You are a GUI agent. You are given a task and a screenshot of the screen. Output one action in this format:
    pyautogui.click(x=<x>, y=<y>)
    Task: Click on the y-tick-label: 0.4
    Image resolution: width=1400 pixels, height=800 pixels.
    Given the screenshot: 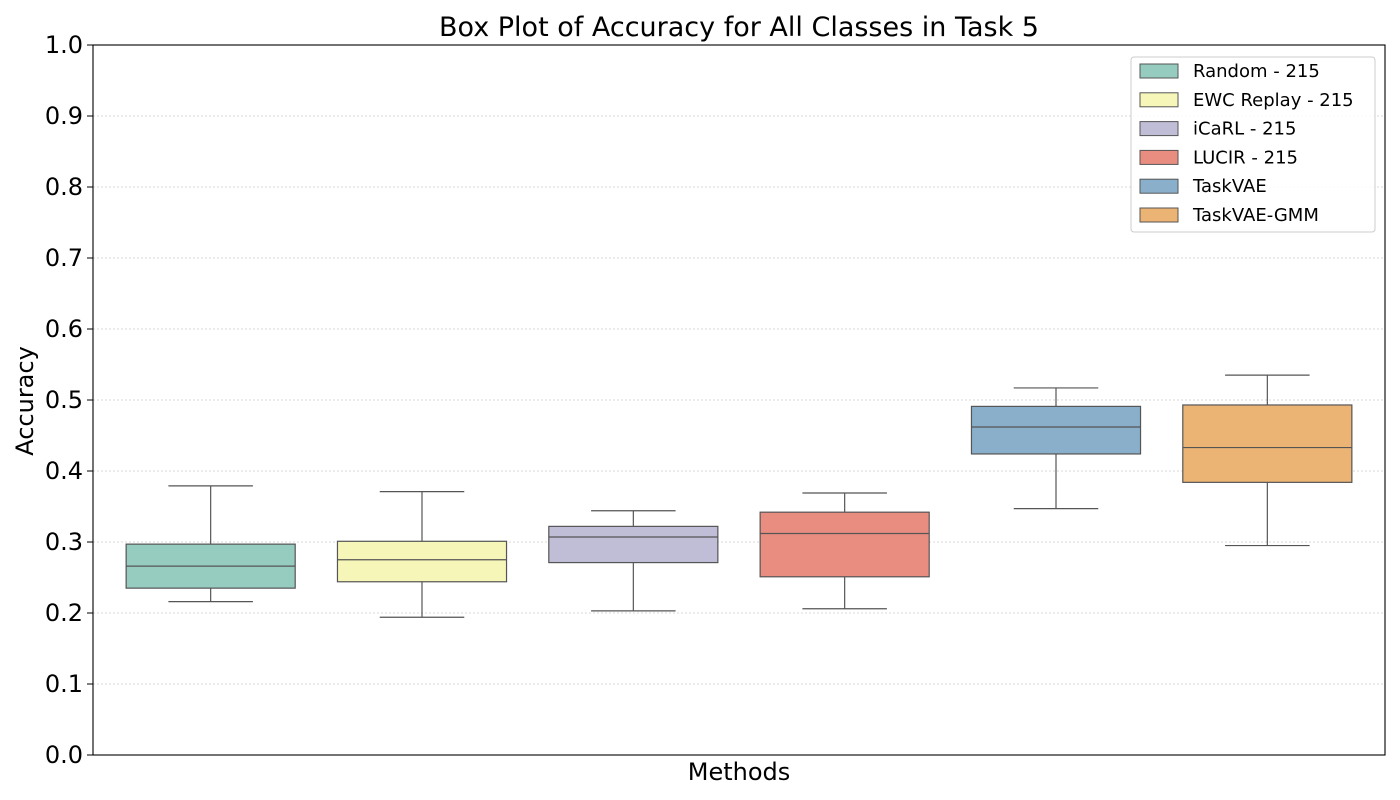 What is the action you would take?
    pyautogui.click(x=64, y=471)
    